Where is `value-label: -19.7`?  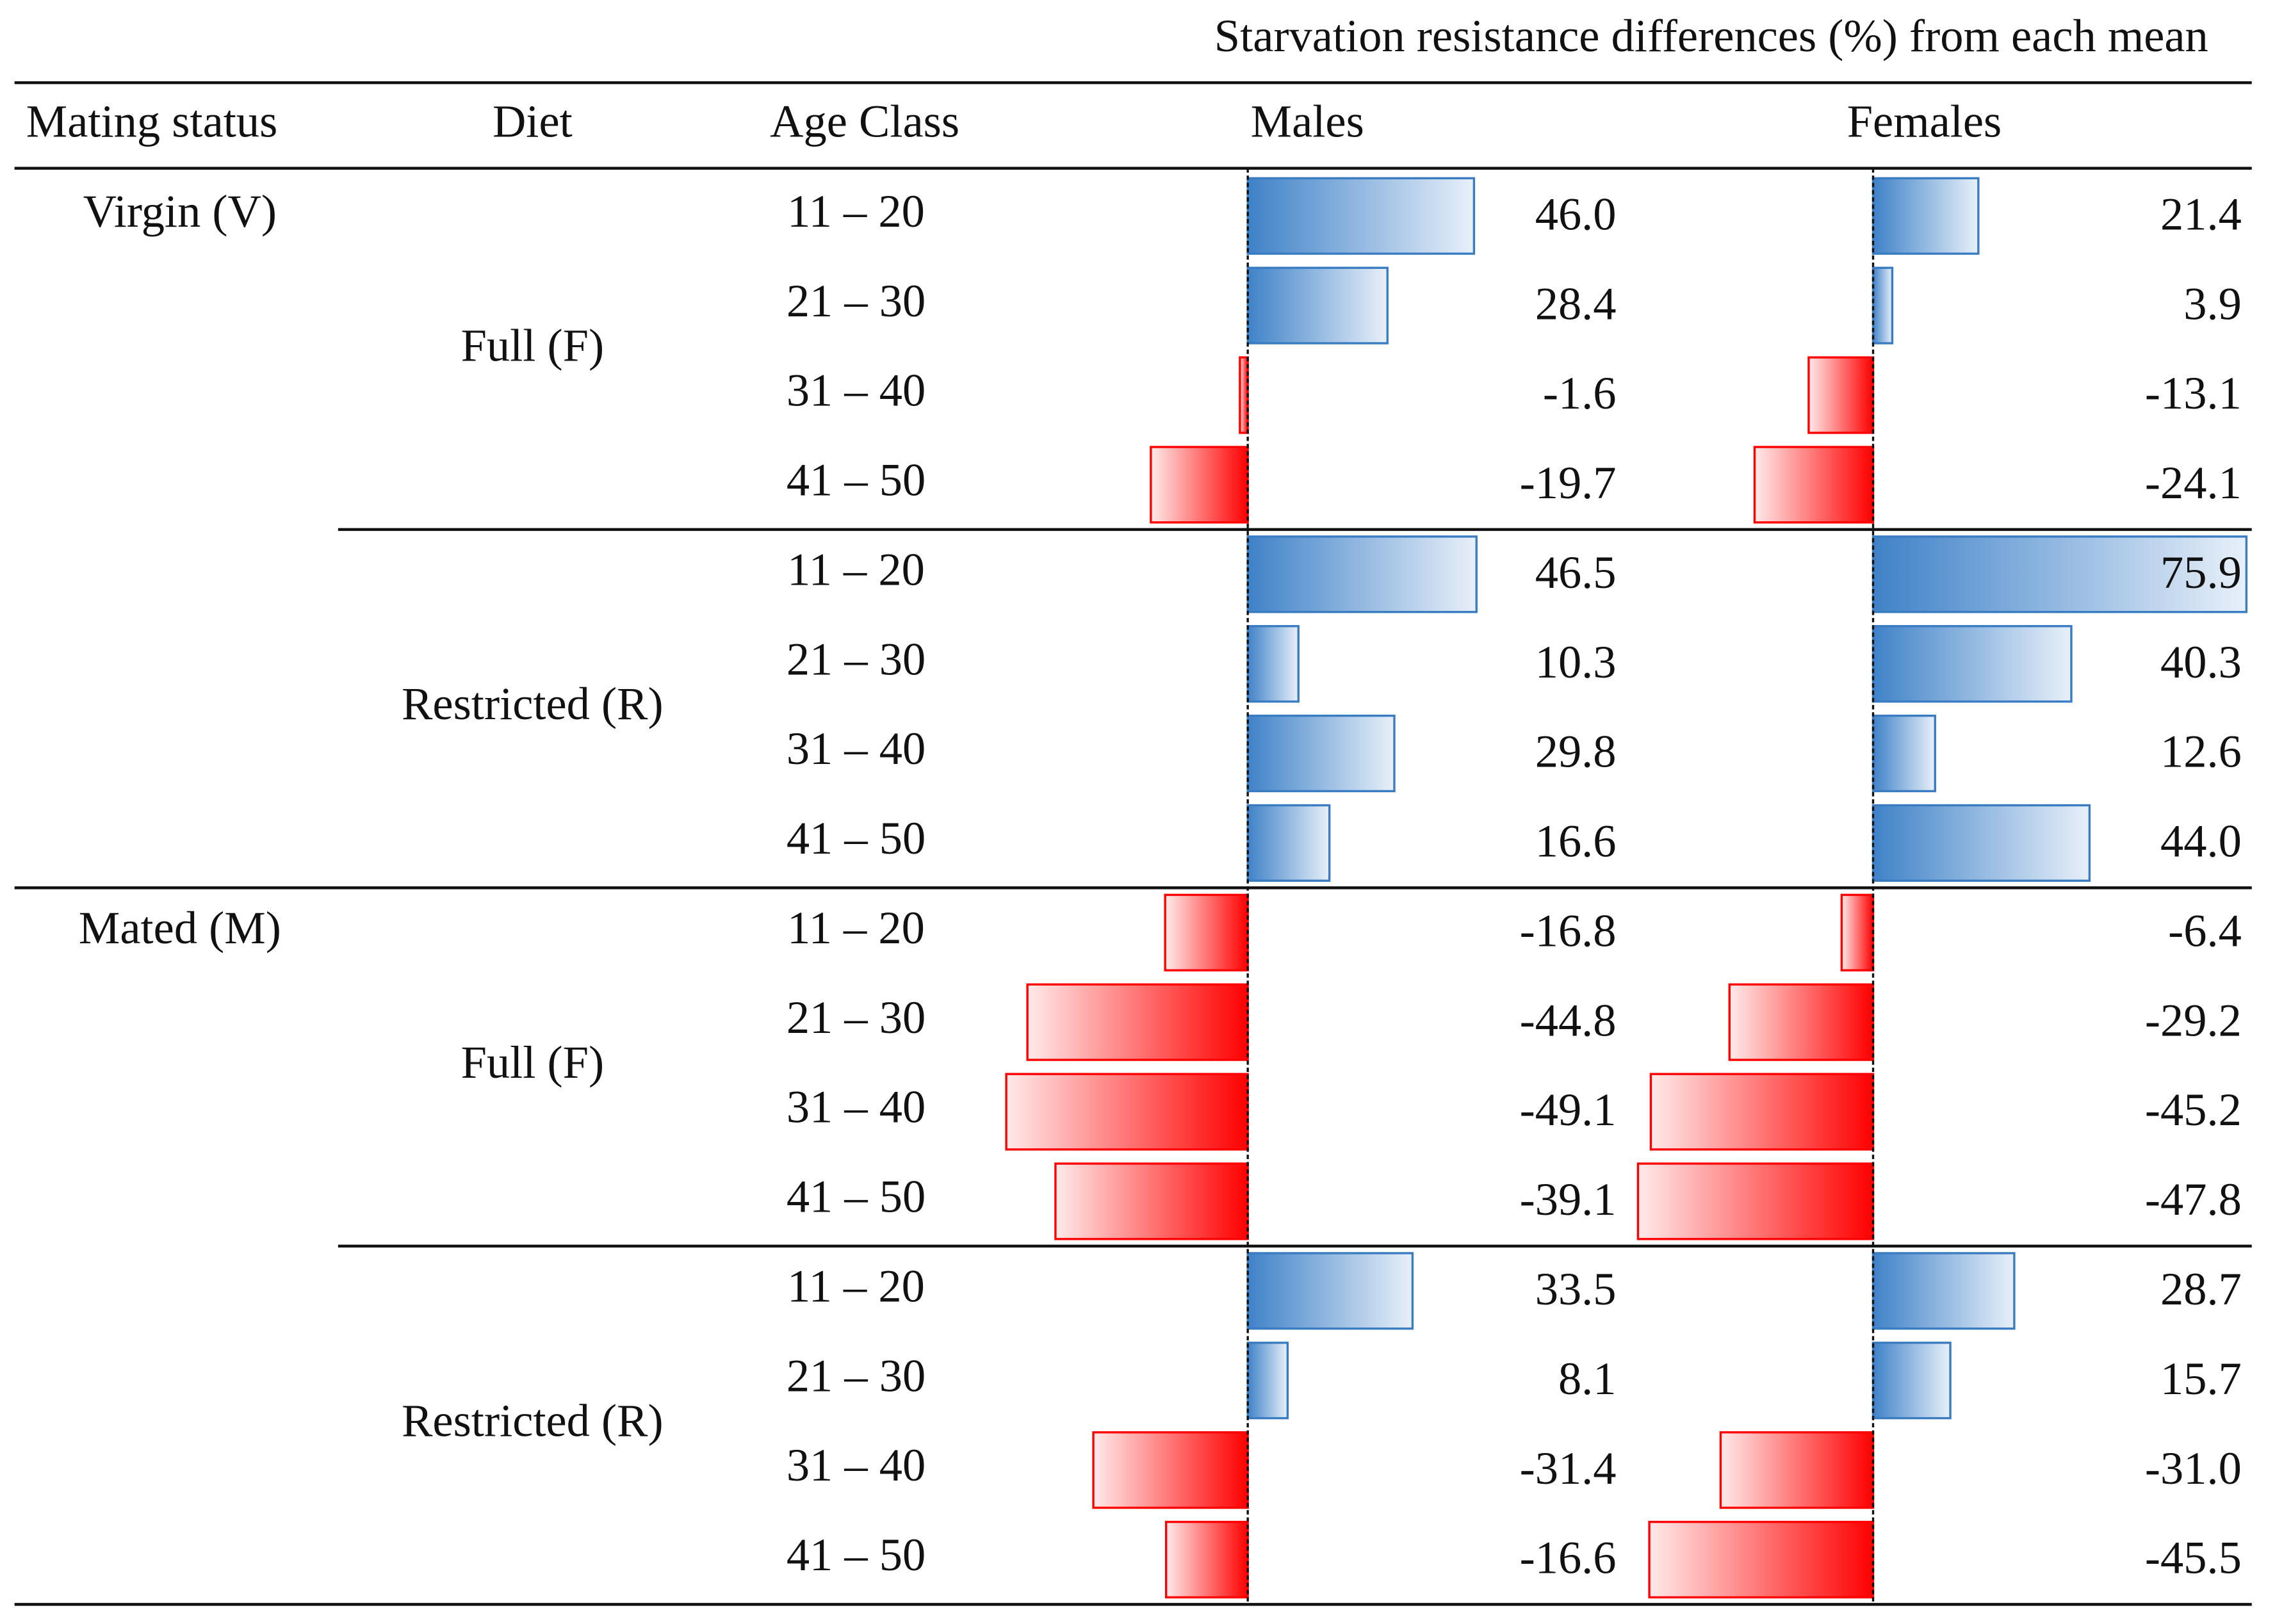 value-label: -19.7 is located at coordinates (1568, 482).